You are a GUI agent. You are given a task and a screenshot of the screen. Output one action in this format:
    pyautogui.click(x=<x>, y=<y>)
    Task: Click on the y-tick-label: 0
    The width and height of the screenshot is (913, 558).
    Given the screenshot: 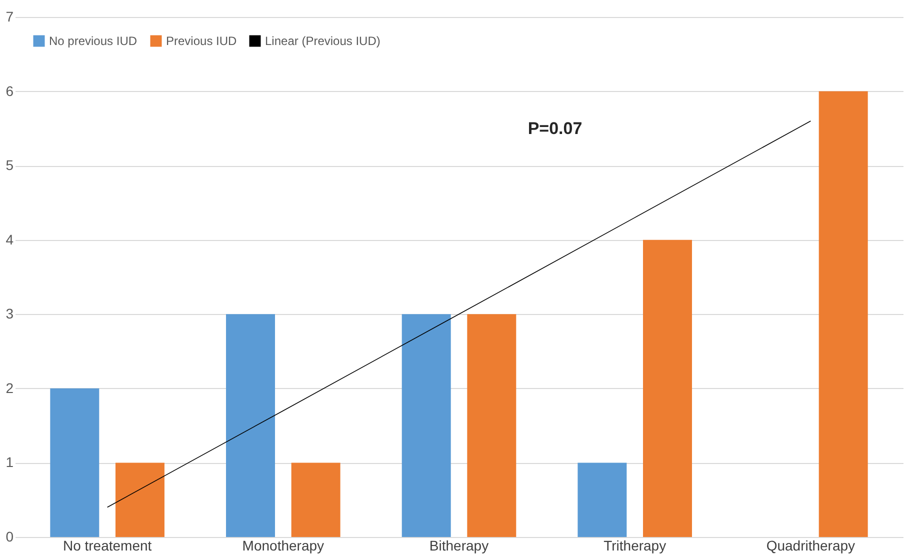 What is the action you would take?
    pyautogui.click(x=10, y=536)
    